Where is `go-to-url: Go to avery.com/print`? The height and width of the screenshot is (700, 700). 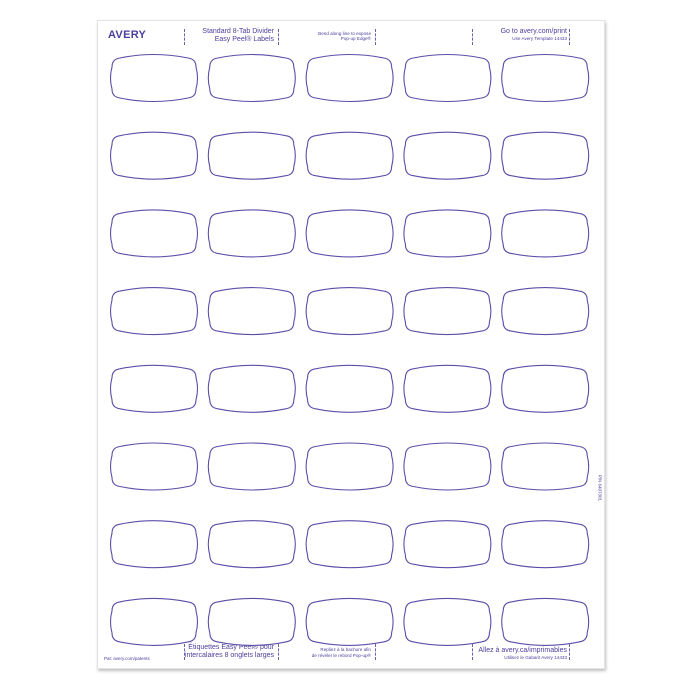
go-to-url: Go to avery.com/print is located at coordinates (533, 31).